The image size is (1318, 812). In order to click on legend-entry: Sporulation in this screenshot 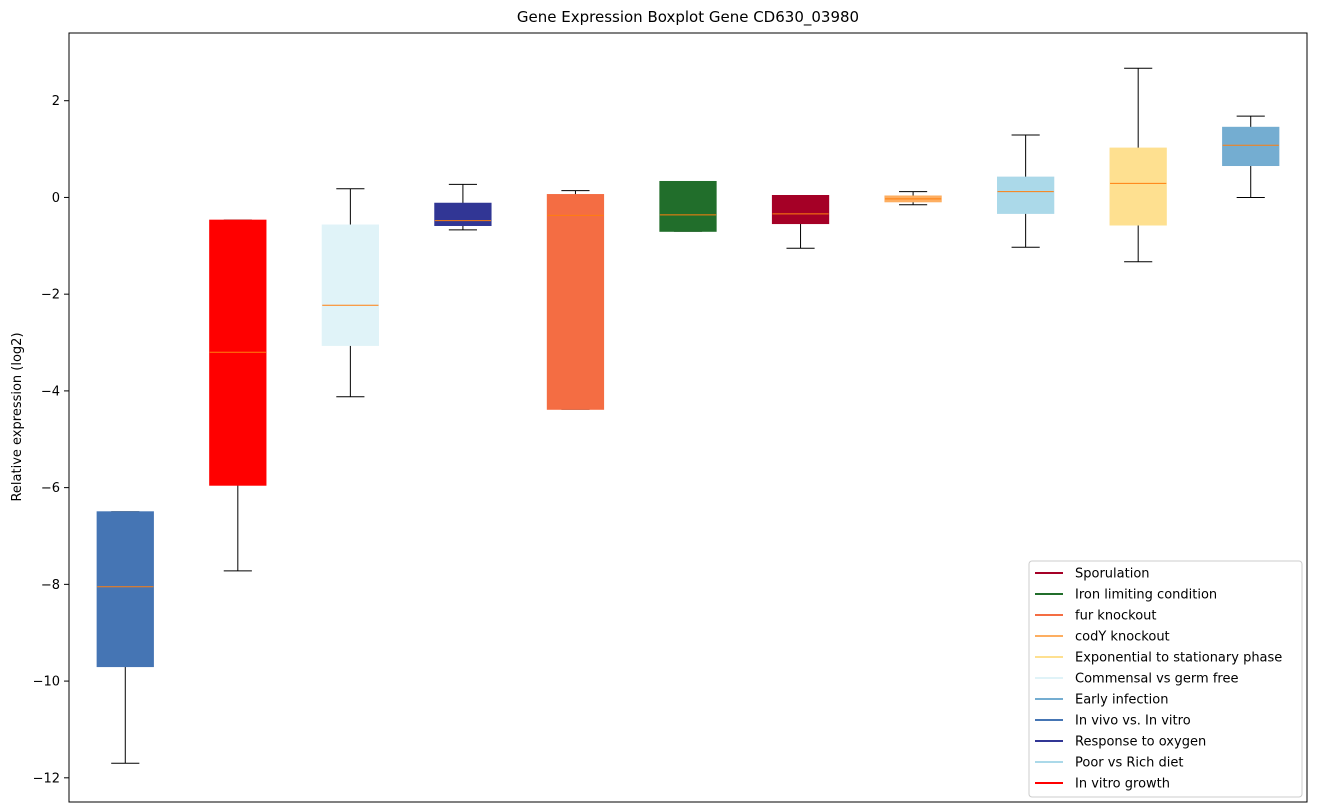, I will do `click(1092, 574)`.